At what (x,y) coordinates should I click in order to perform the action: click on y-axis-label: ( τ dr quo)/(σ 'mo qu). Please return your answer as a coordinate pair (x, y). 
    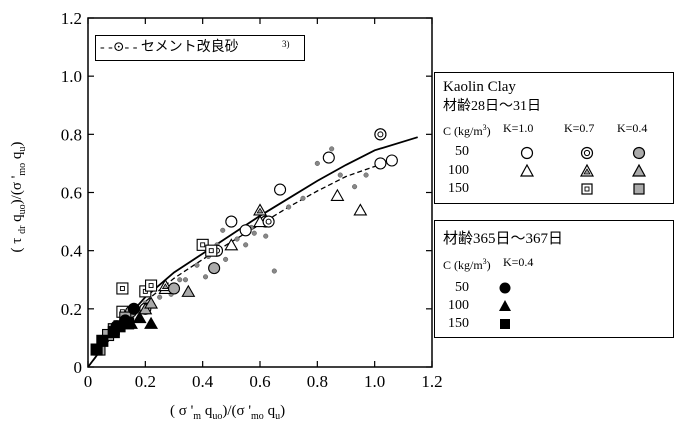
    Looking at the image, I should click on (18, 197).